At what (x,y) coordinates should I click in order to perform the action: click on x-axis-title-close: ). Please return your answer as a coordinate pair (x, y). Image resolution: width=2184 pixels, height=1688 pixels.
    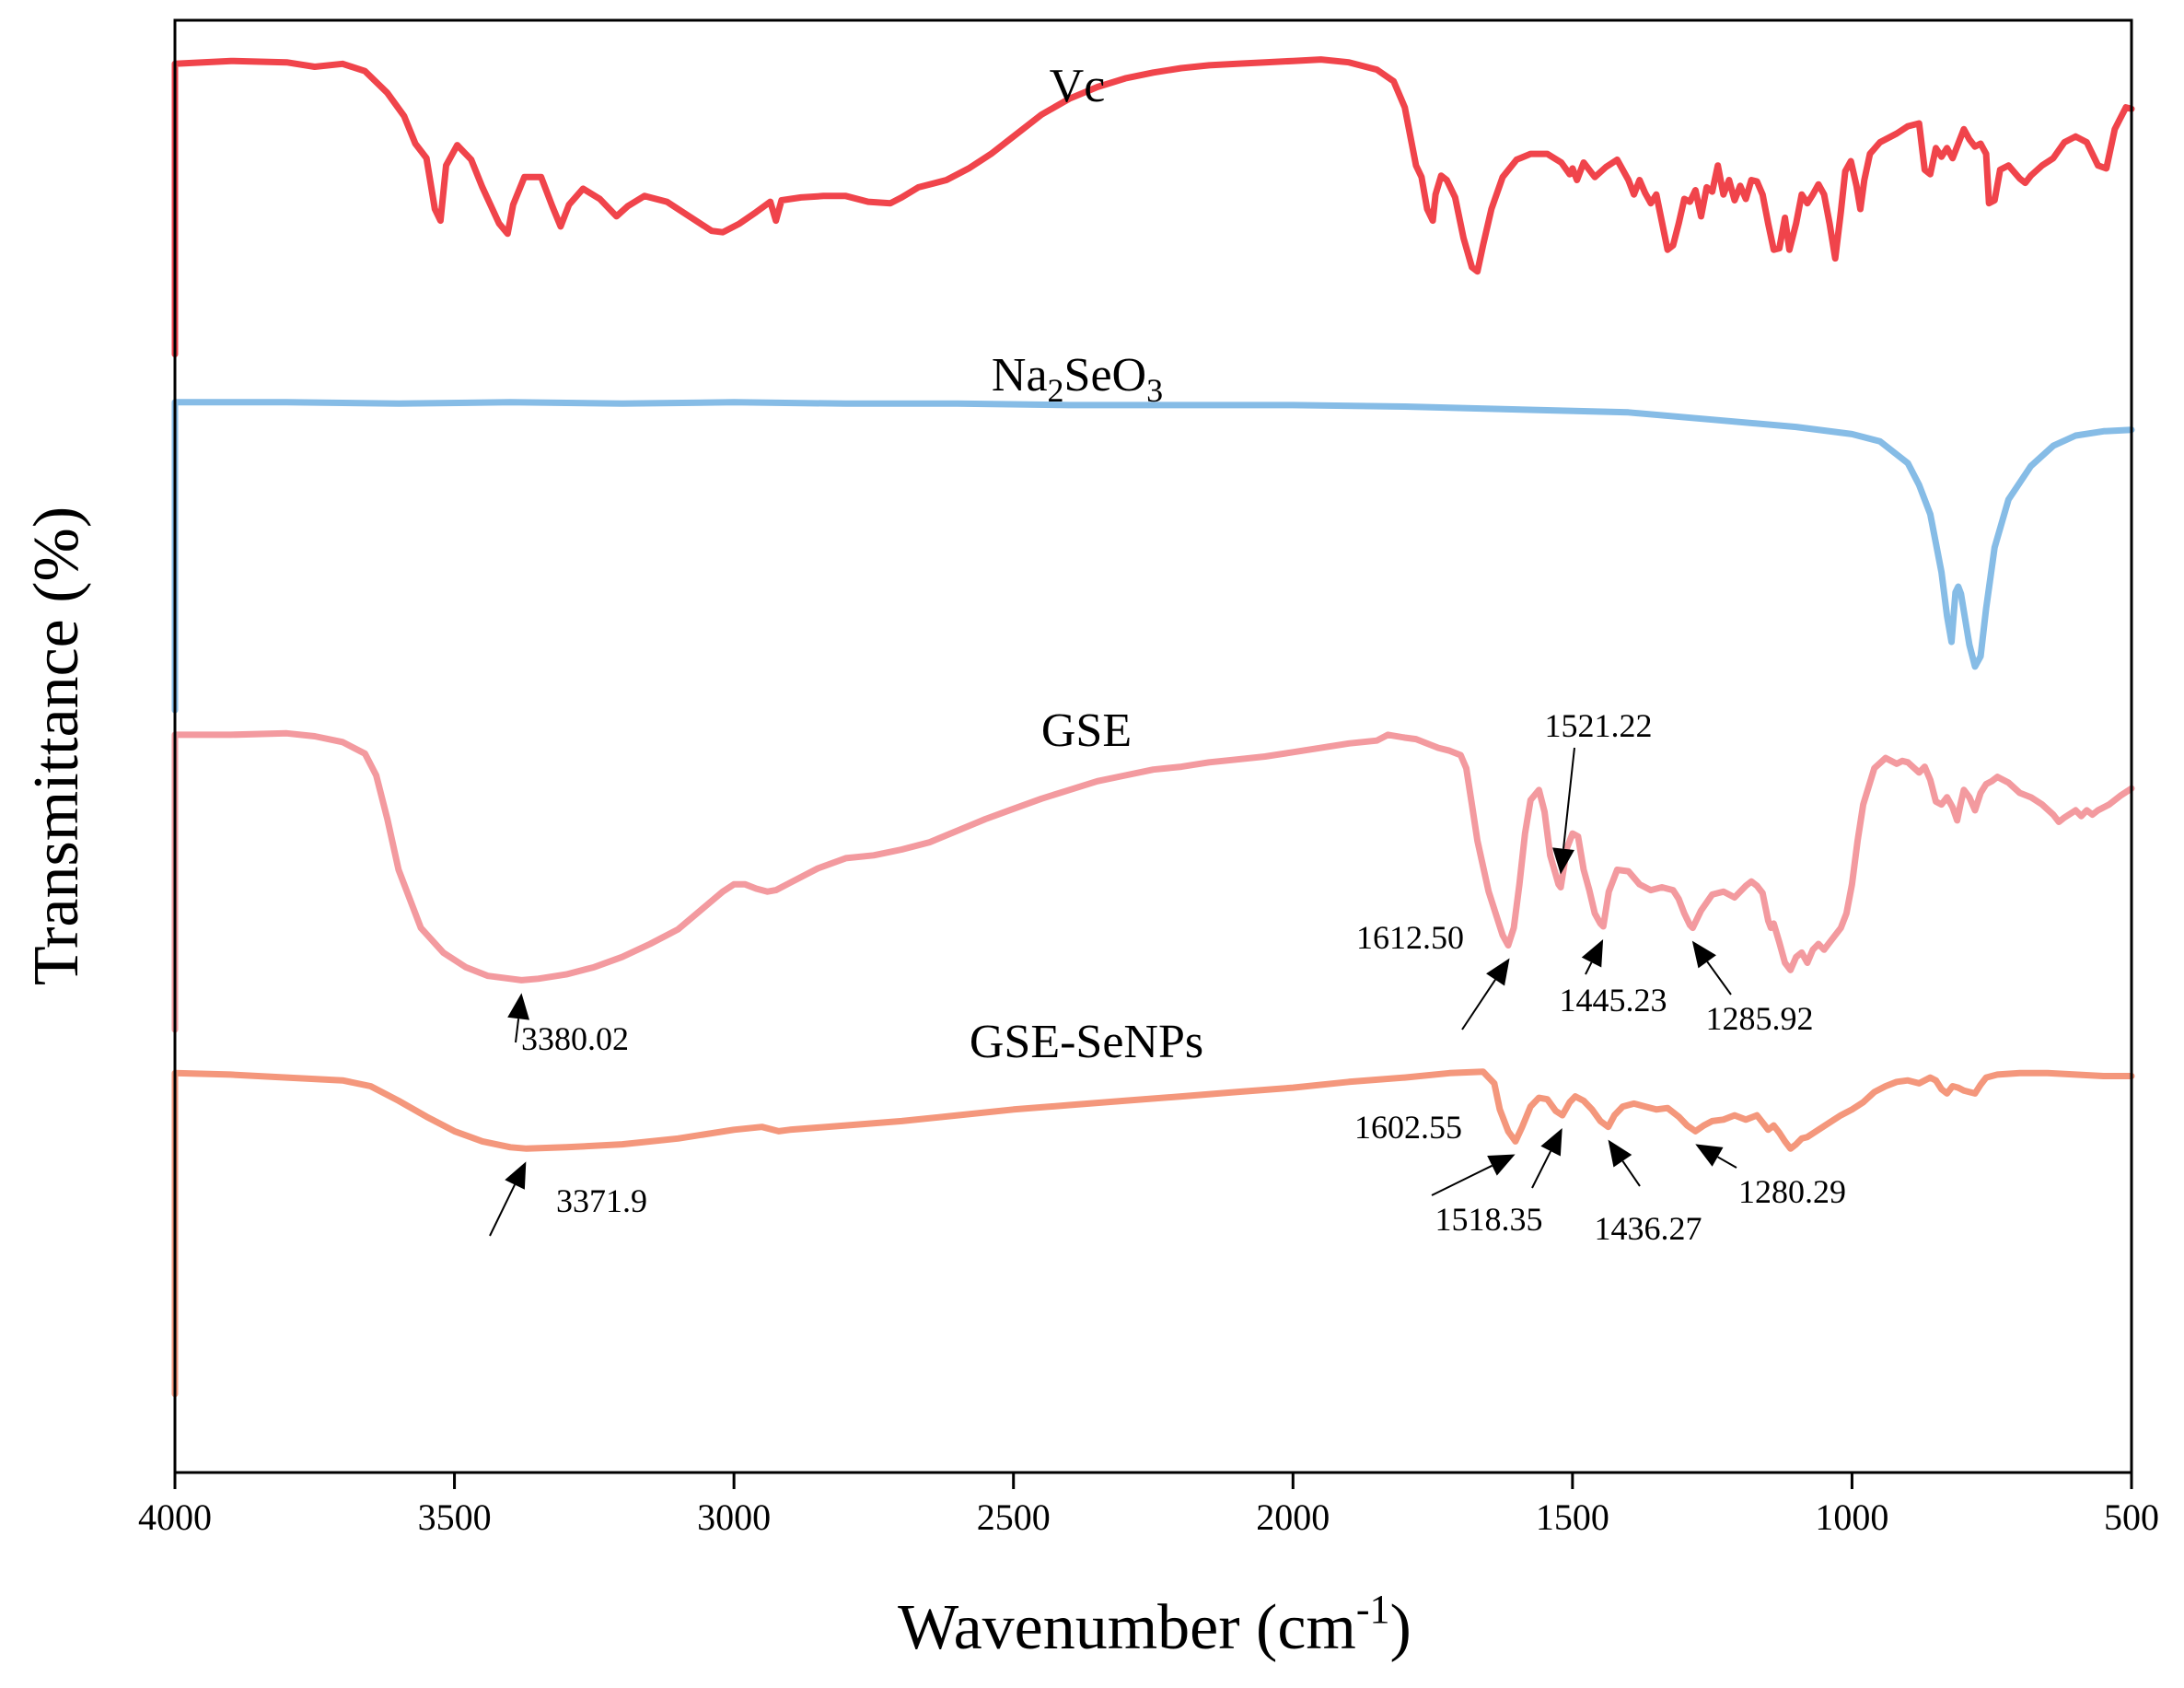
    Looking at the image, I should click on (1400, 1627).